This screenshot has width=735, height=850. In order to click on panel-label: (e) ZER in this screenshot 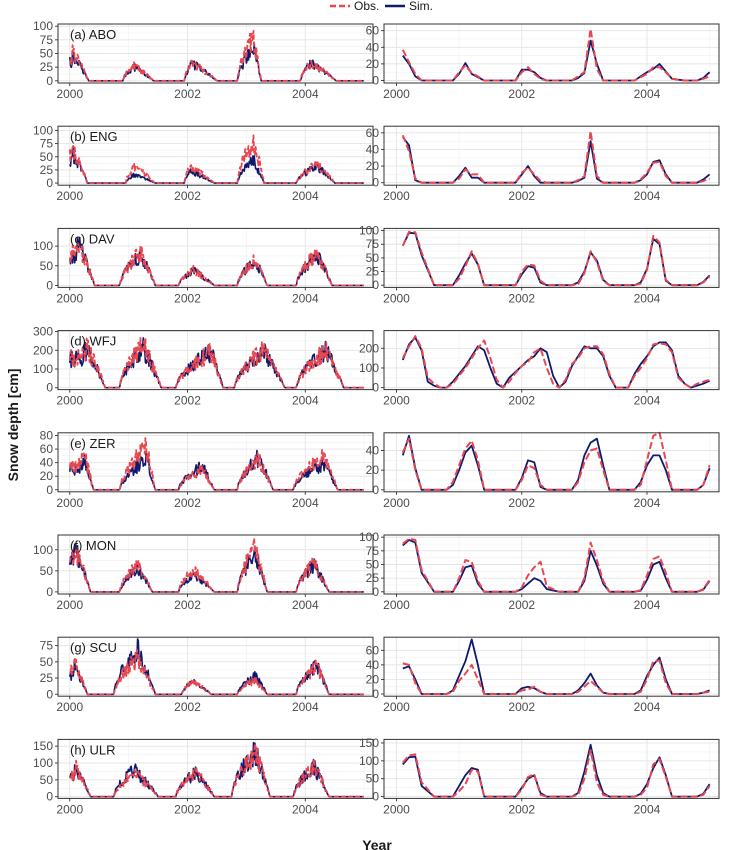, I will do `click(93, 443)`.